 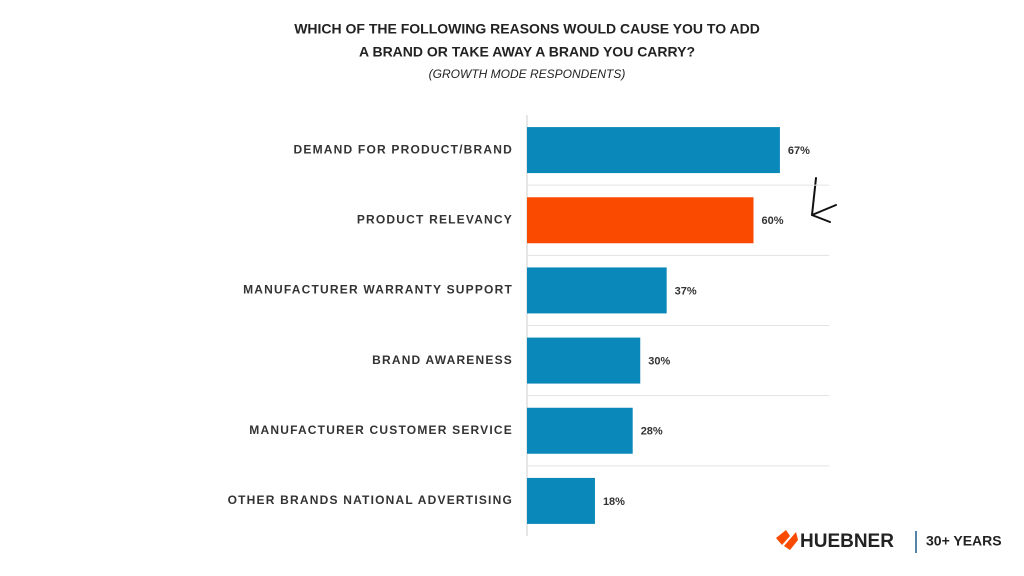 I want to click on logo-icon, so click(x=787, y=540).